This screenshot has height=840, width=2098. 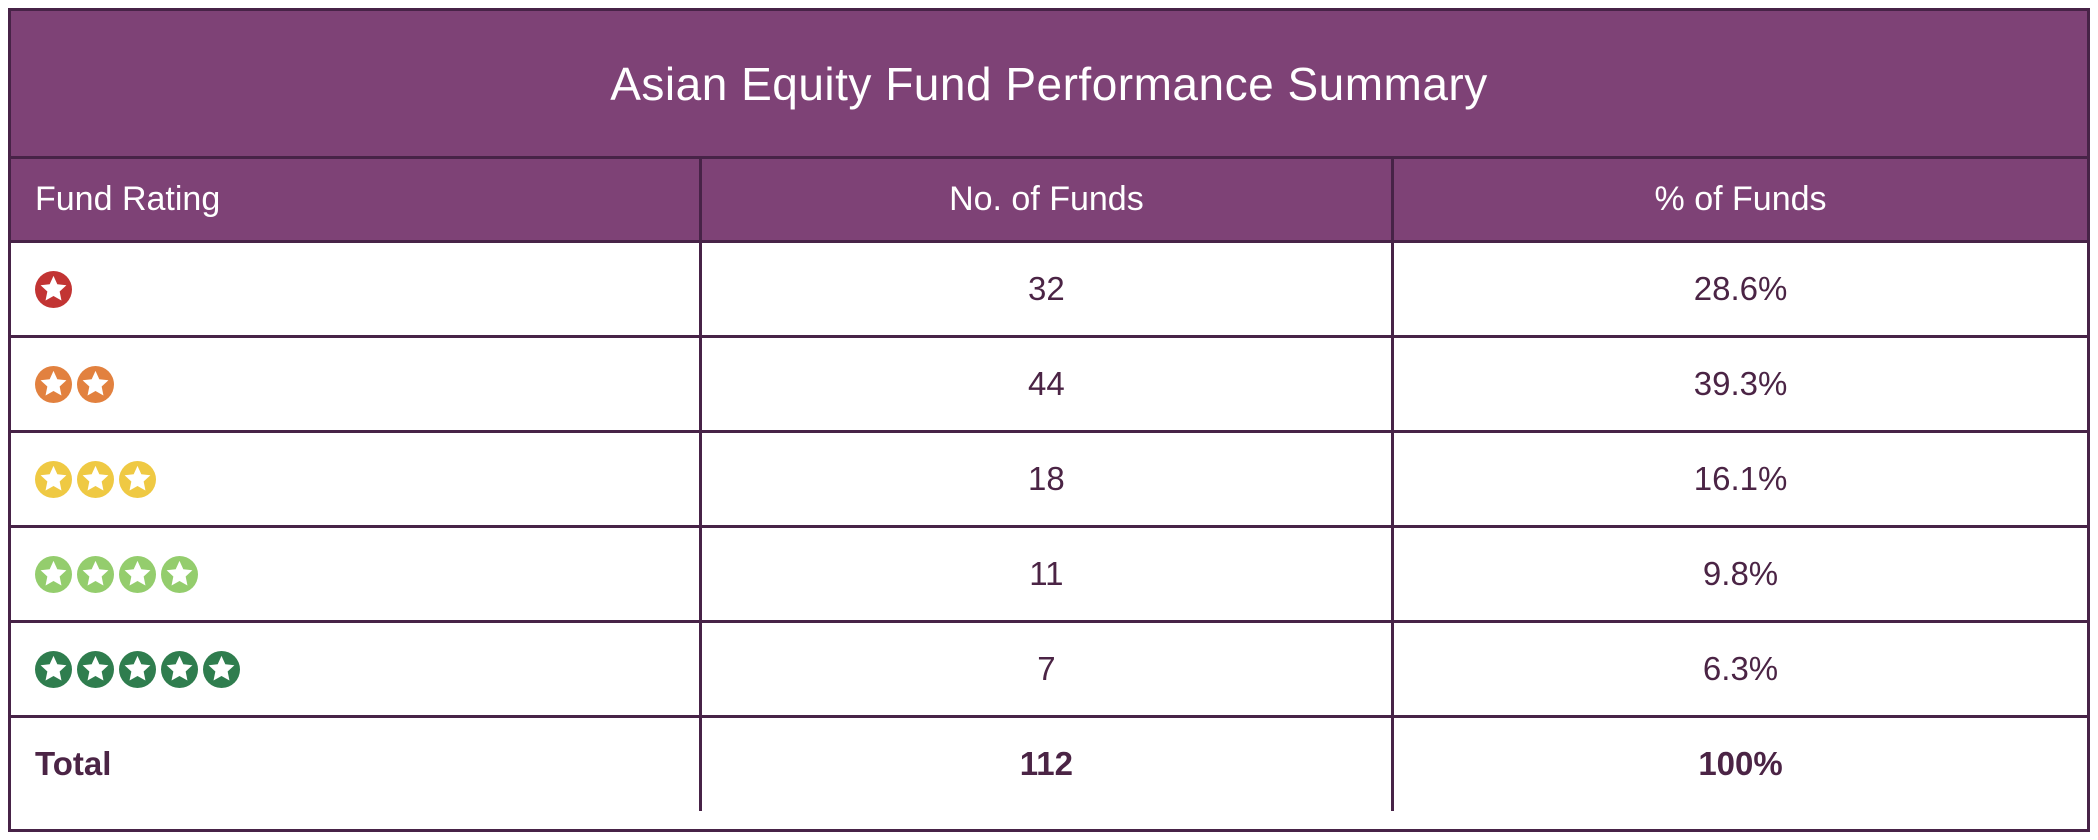 What do you see at coordinates (1739, 573) in the screenshot?
I see `pct-cell: 9.8%` at bounding box center [1739, 573].